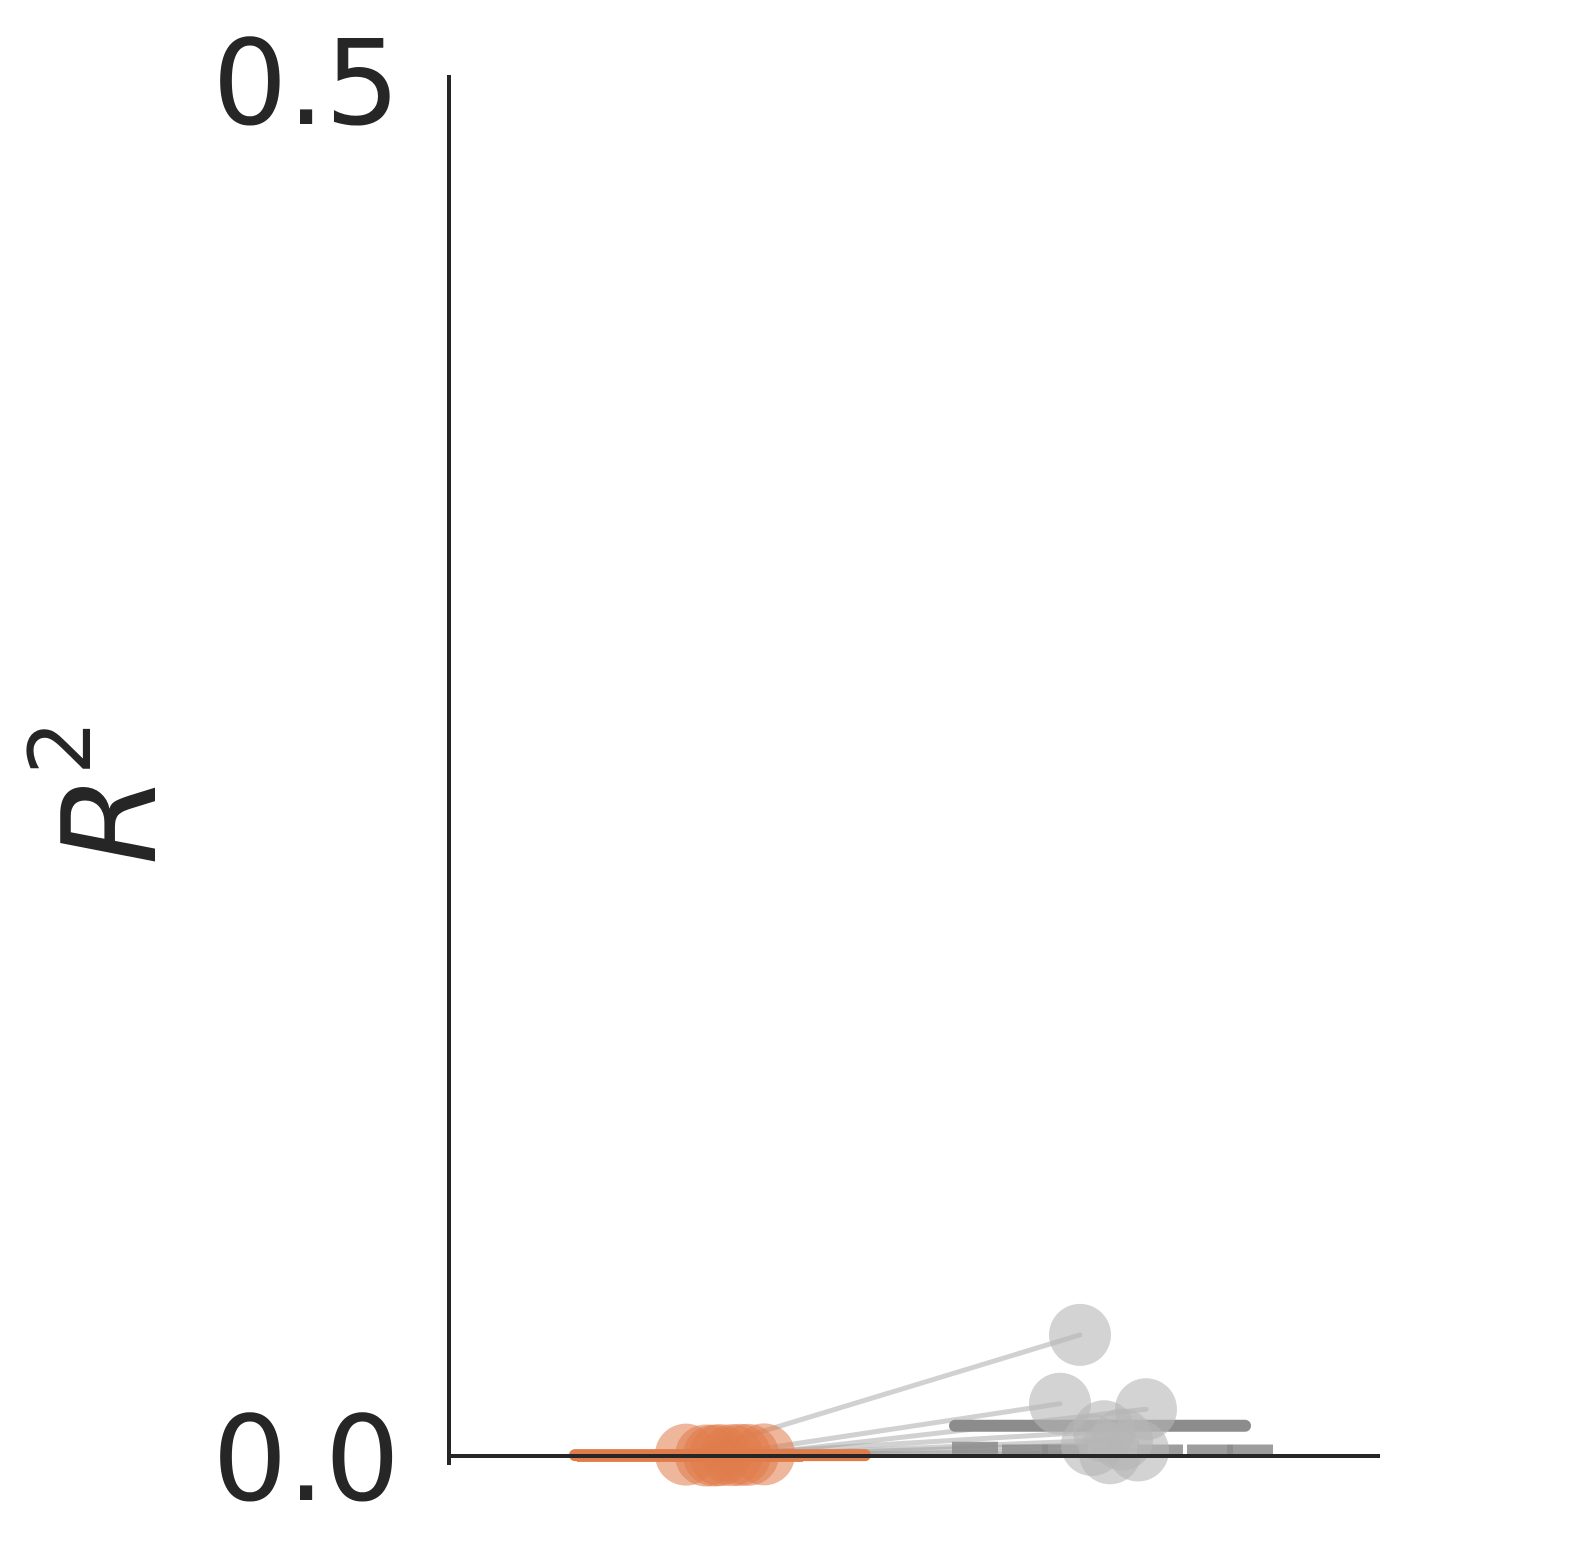 The image size is (1570, 1560). What do you see at coordinates (916, 1395) in the screenshot?
I see `data-points` at bounding box center [916, 1395].